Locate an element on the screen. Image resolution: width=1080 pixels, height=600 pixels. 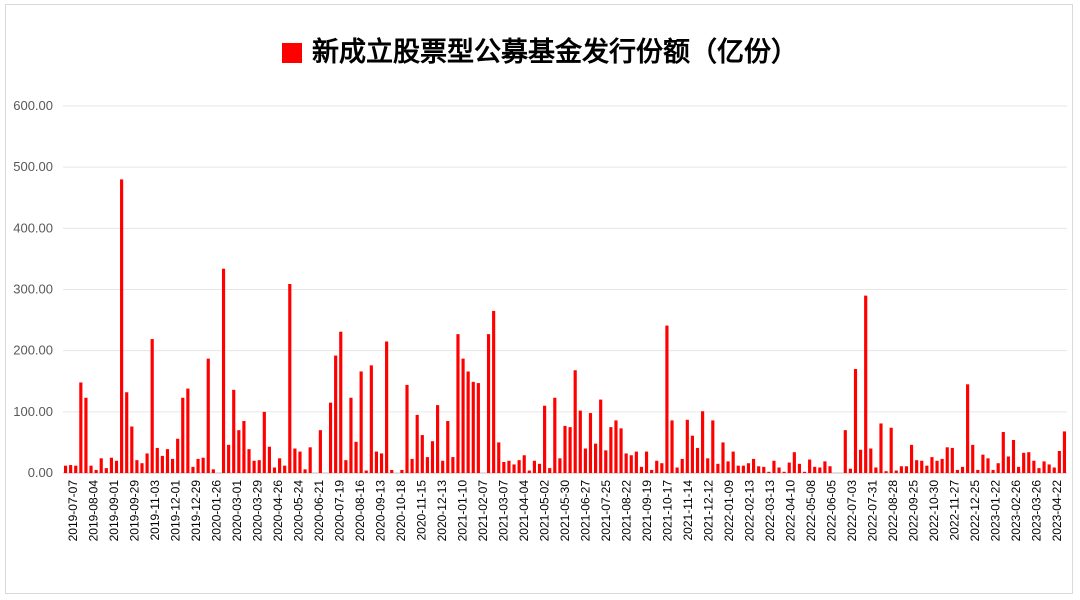
y-tick-label: 100.00 is located at coordinates (33, 411).